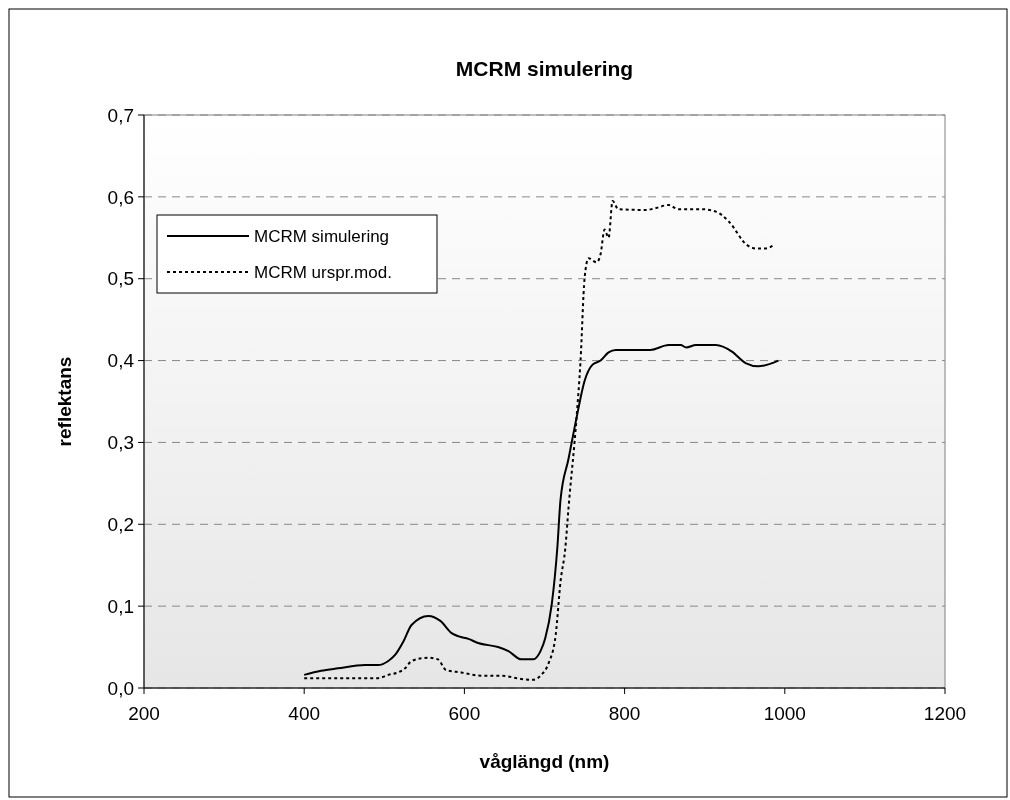 The height and width of the screenshot is (800, 1010). I want to click on y-tick-label: 0,5, so click(120, 279).